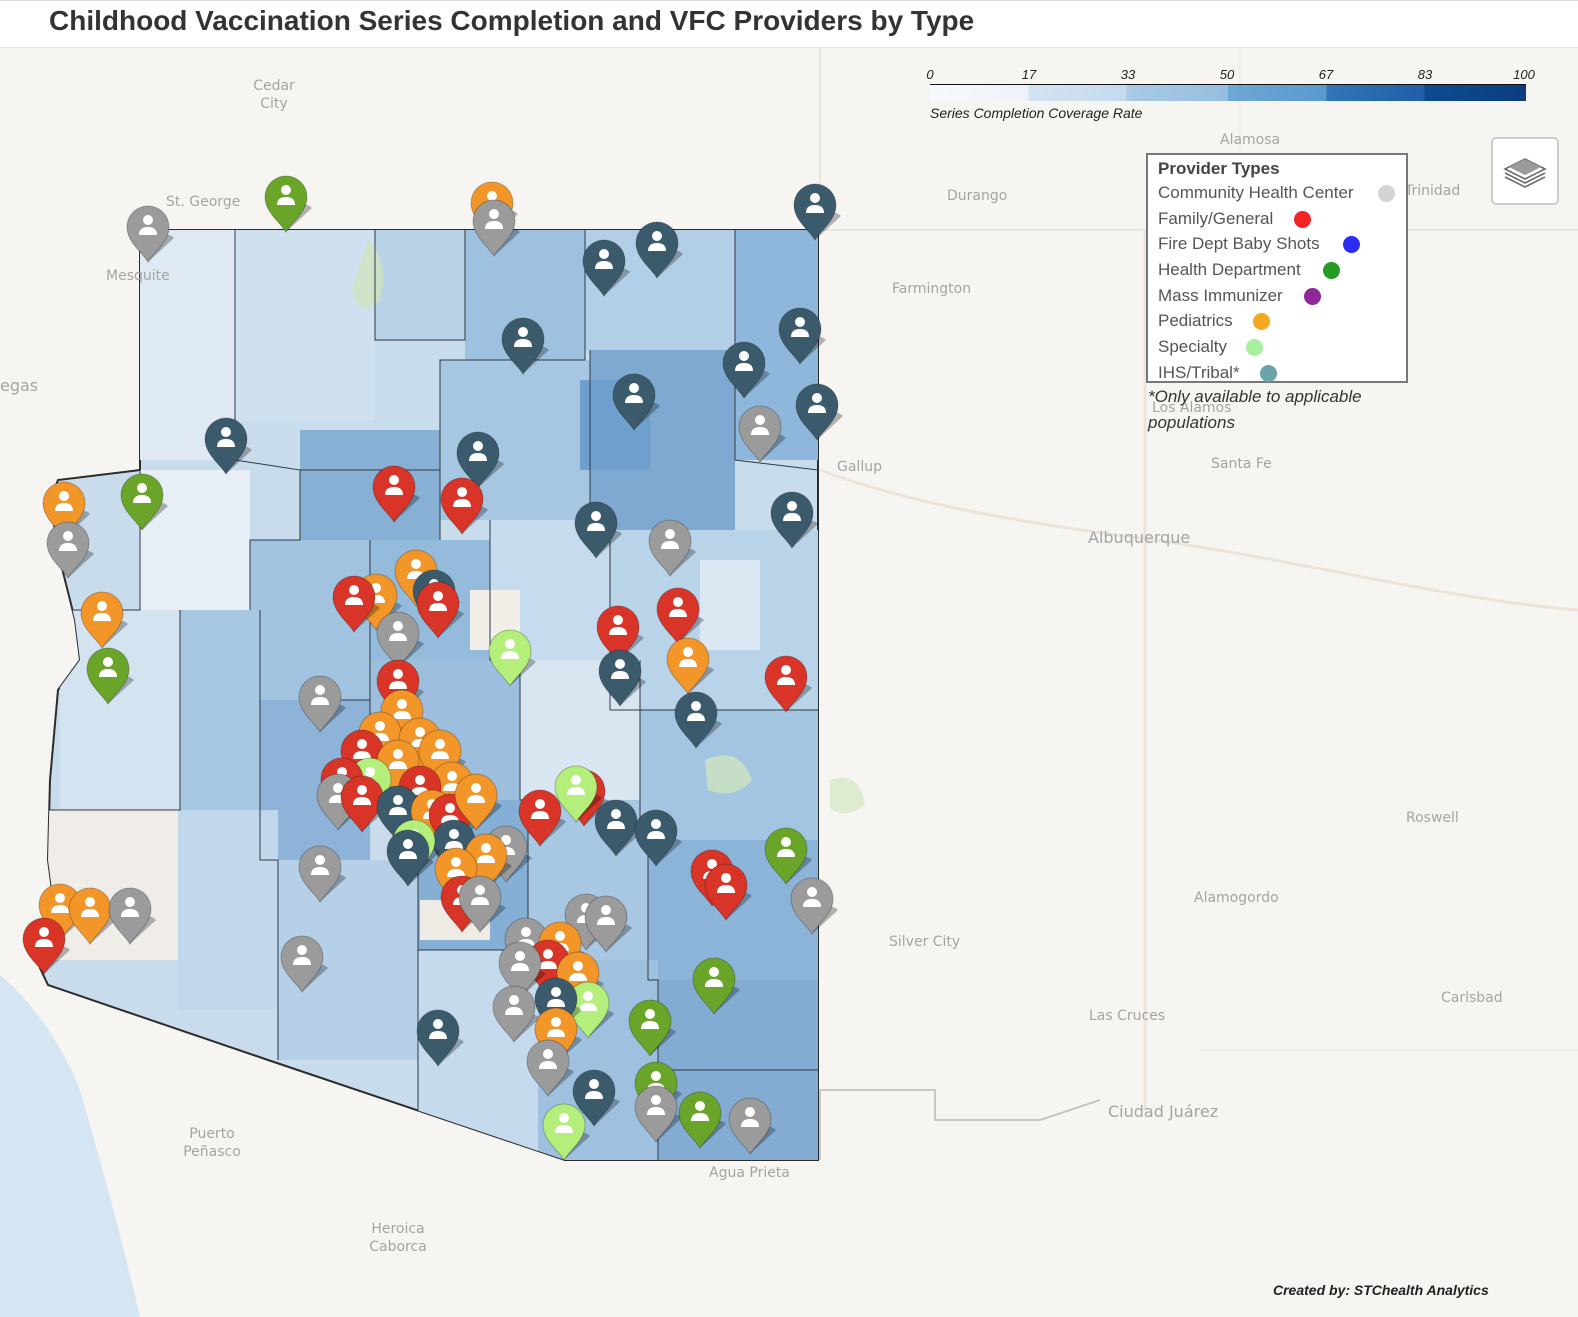 Image resolution: width=1578 pixels, height=1317 pixels. What do you see at coordinates (1425, 74) in the screenshot?
I see `colorbar-tick: 83` at bounding box center [1425, 74].